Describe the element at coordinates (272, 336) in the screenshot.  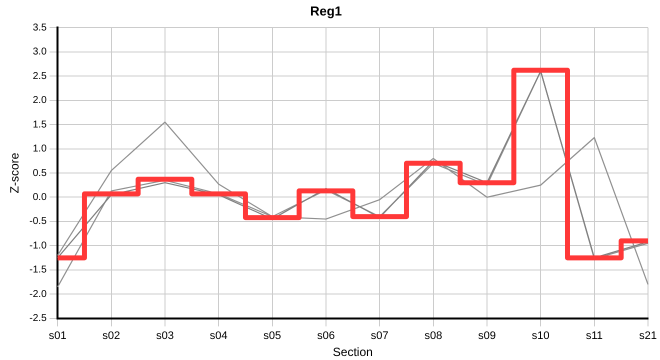
I see `x-tick-label: s05` at that location.